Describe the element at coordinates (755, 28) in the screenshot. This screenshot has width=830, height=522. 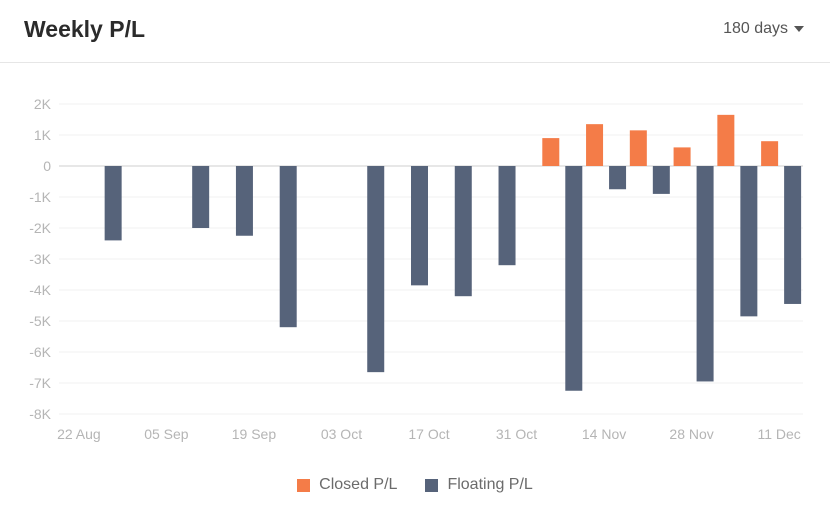
I see `range-label: 180 days` at that location.